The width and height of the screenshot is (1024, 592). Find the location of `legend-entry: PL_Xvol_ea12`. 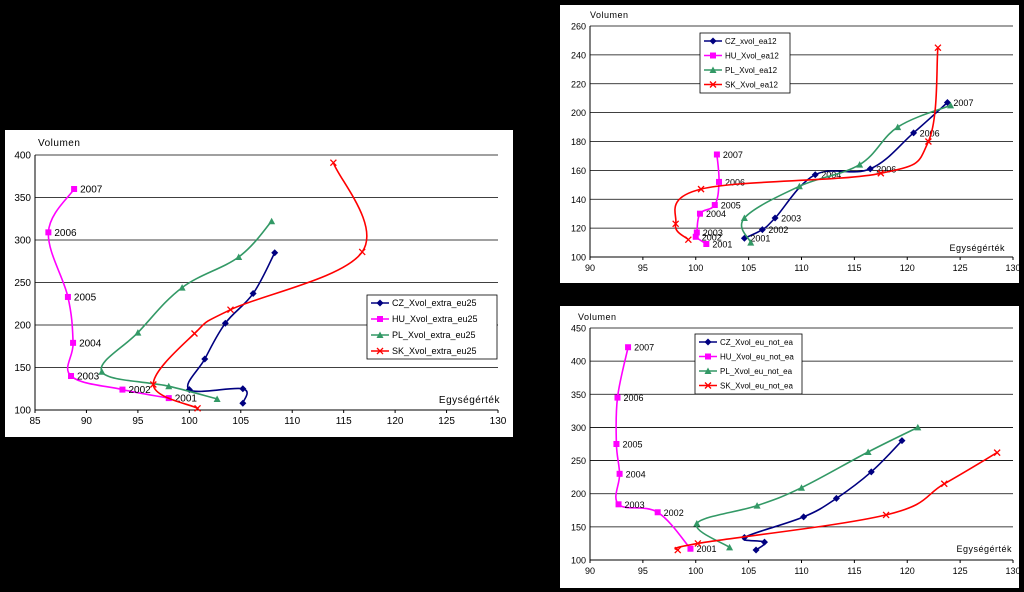

legend-entry: PL_Xvol_ea12 is located at coordinates (751, 70).